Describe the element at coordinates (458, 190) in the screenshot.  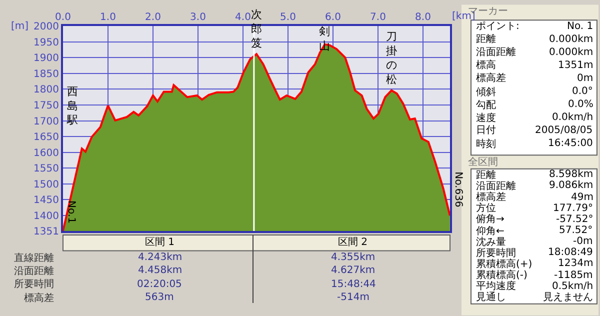
I see `annotation: No.636` at that location.